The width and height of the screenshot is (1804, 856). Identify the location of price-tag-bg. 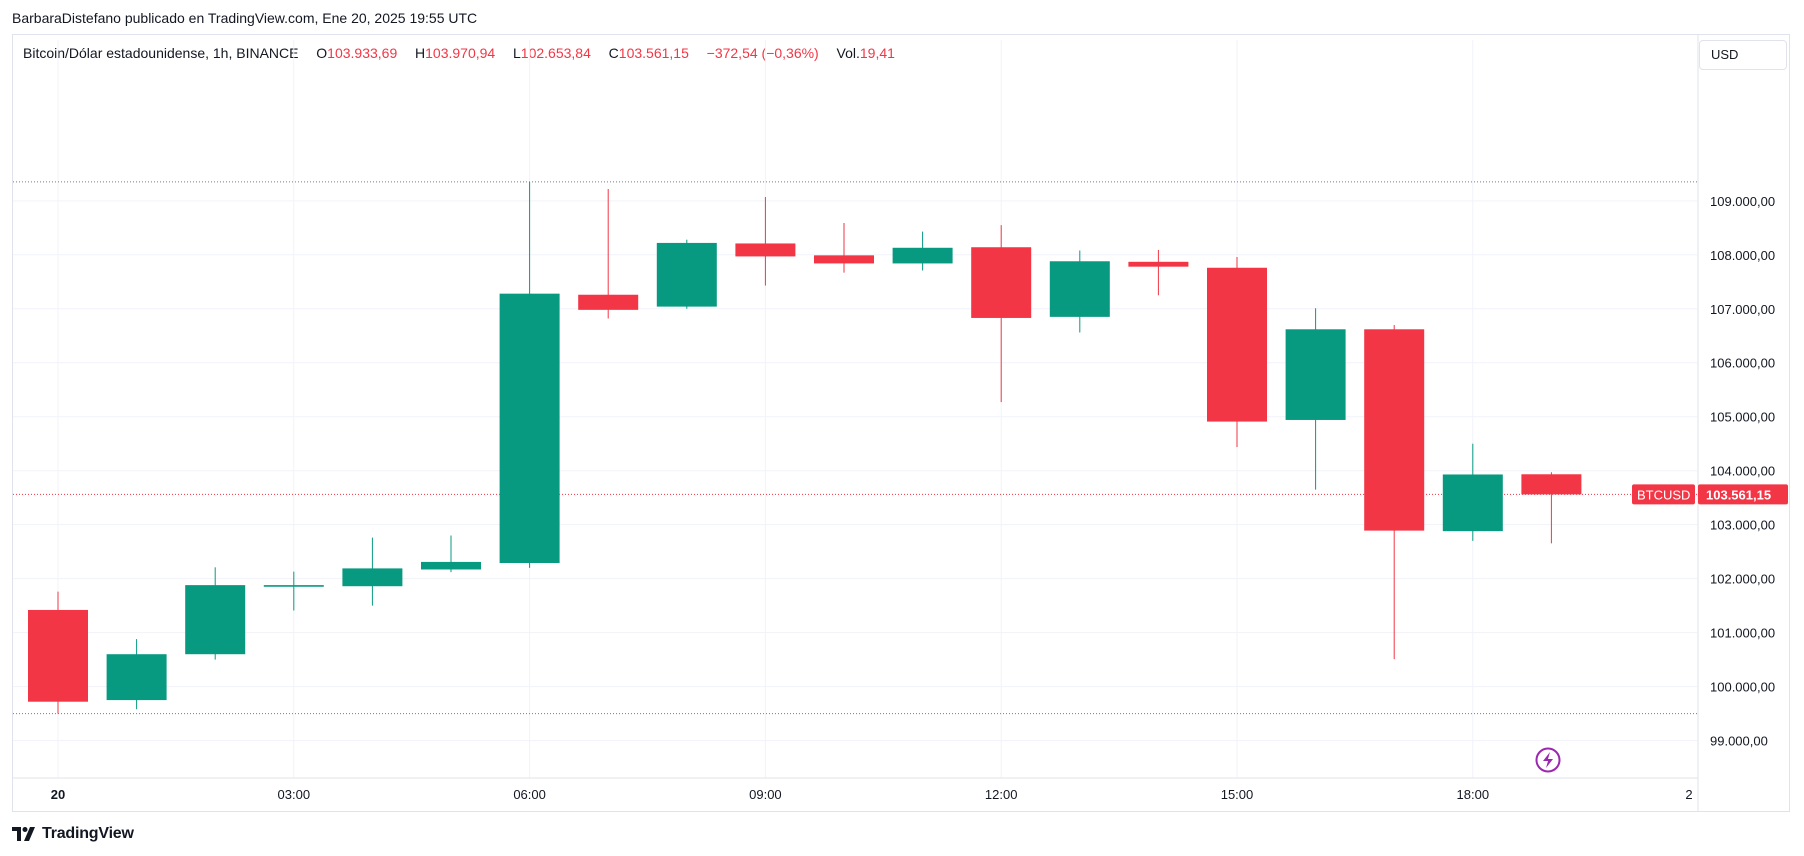
(1743, 494).